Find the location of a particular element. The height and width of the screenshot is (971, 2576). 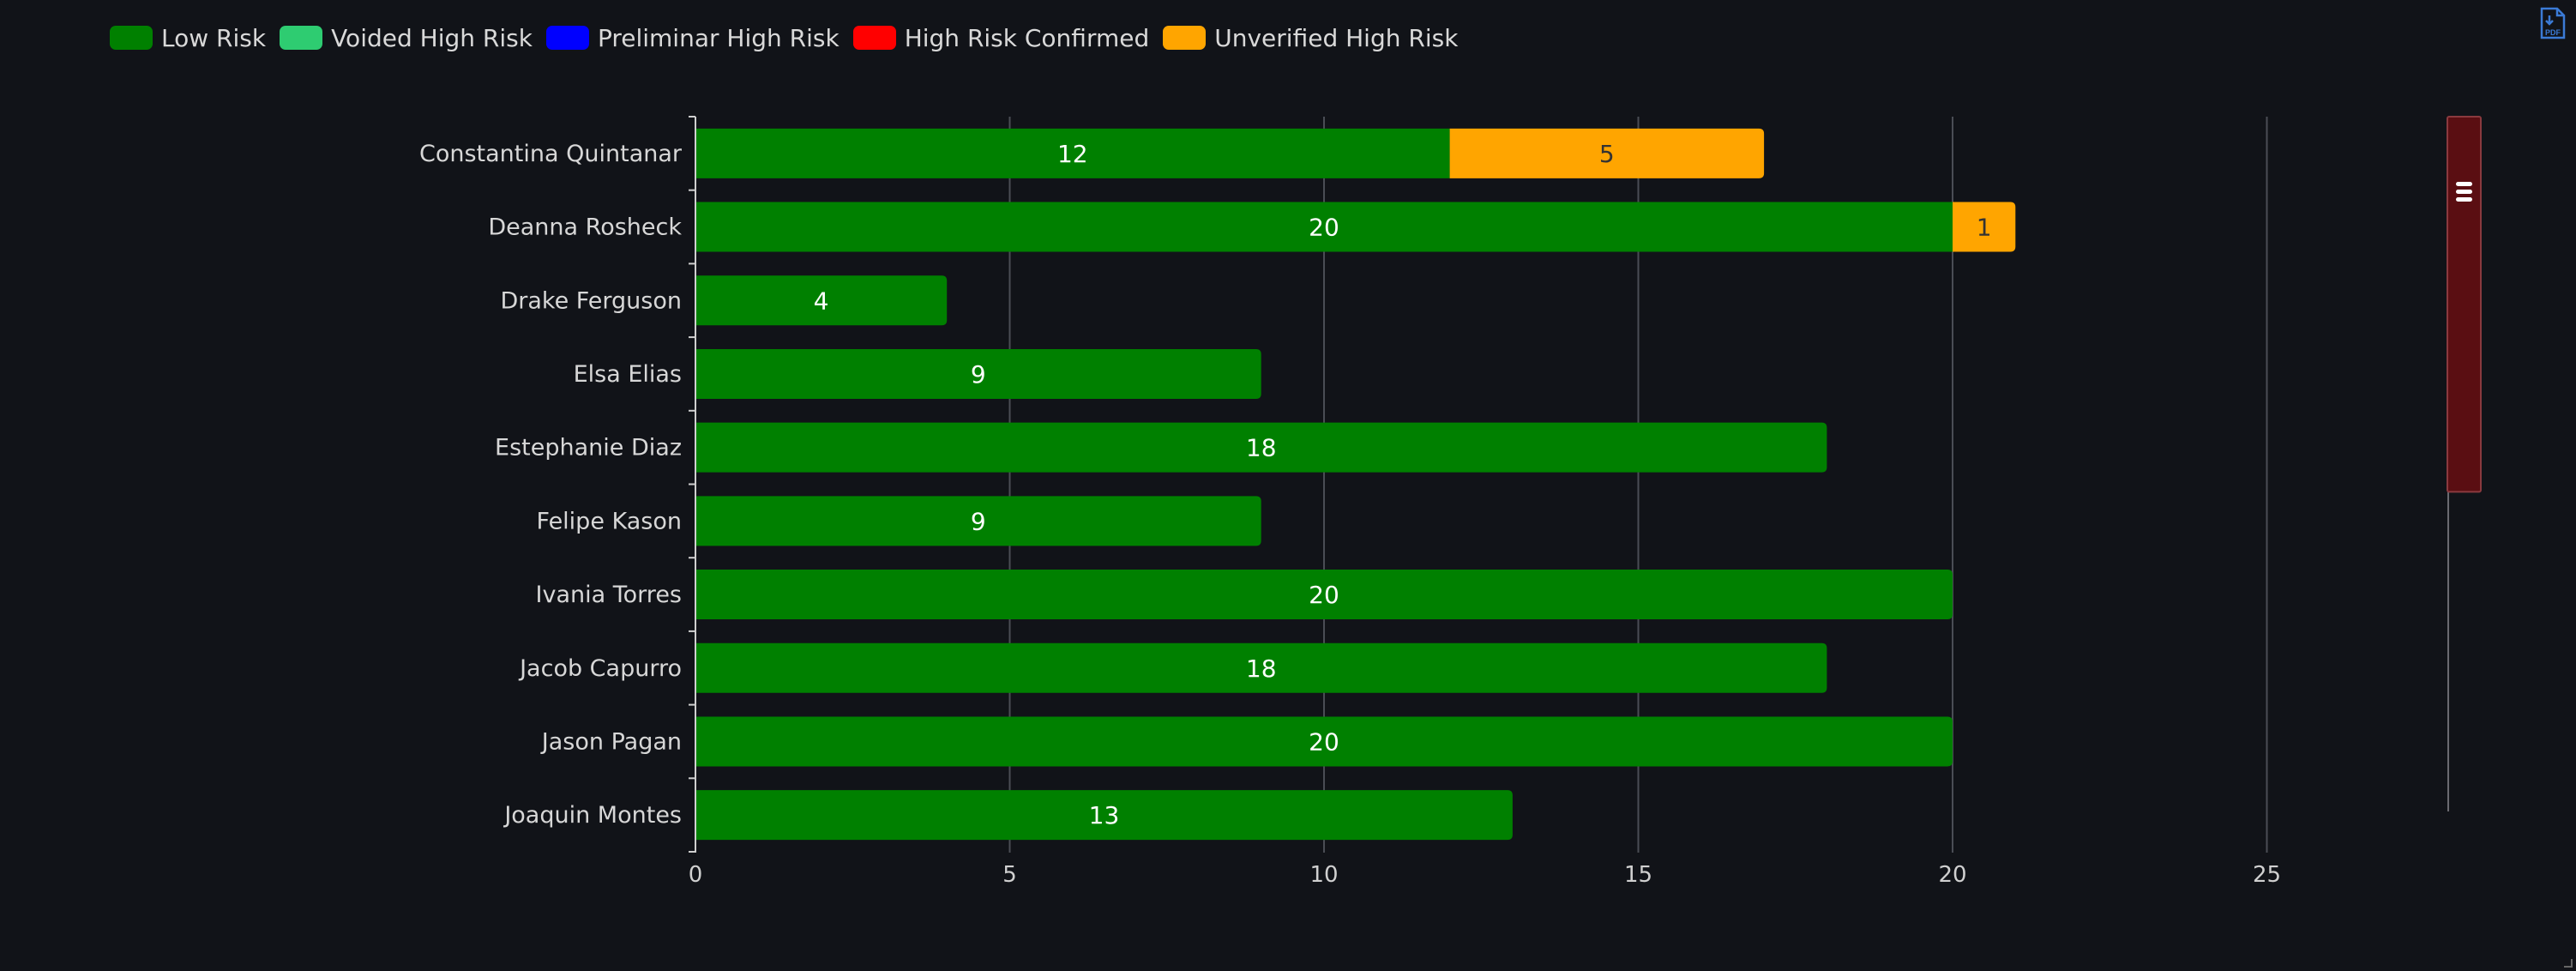

data-label: 1 is located at coordinates (1984, 228).